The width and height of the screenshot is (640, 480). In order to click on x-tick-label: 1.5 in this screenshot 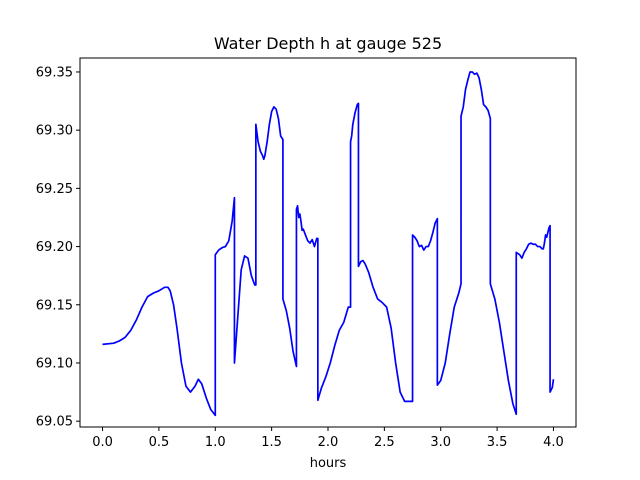, I will do `click(271, 442)`.